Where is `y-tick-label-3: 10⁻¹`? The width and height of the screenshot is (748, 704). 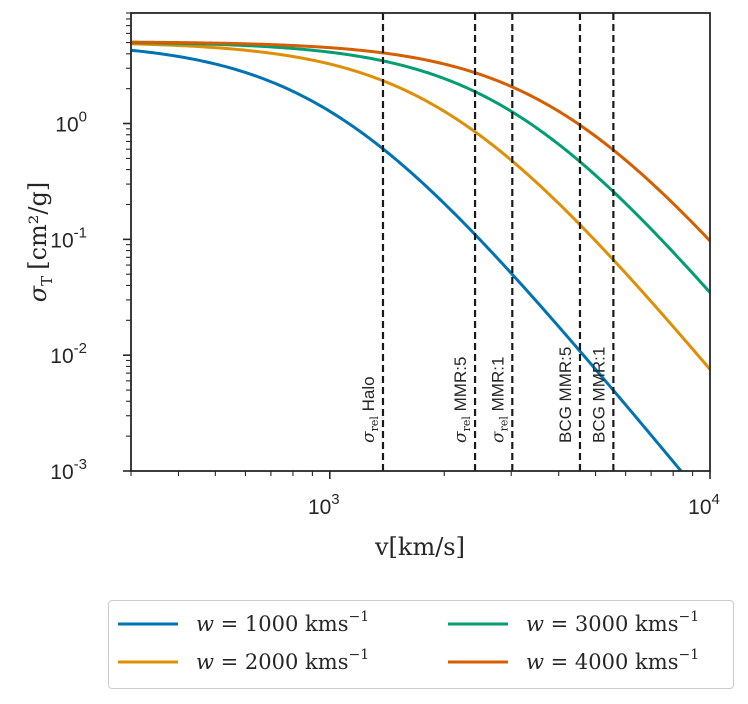
y-tick-label-3: 10⁻¹ is located at coordinates (68, 238).